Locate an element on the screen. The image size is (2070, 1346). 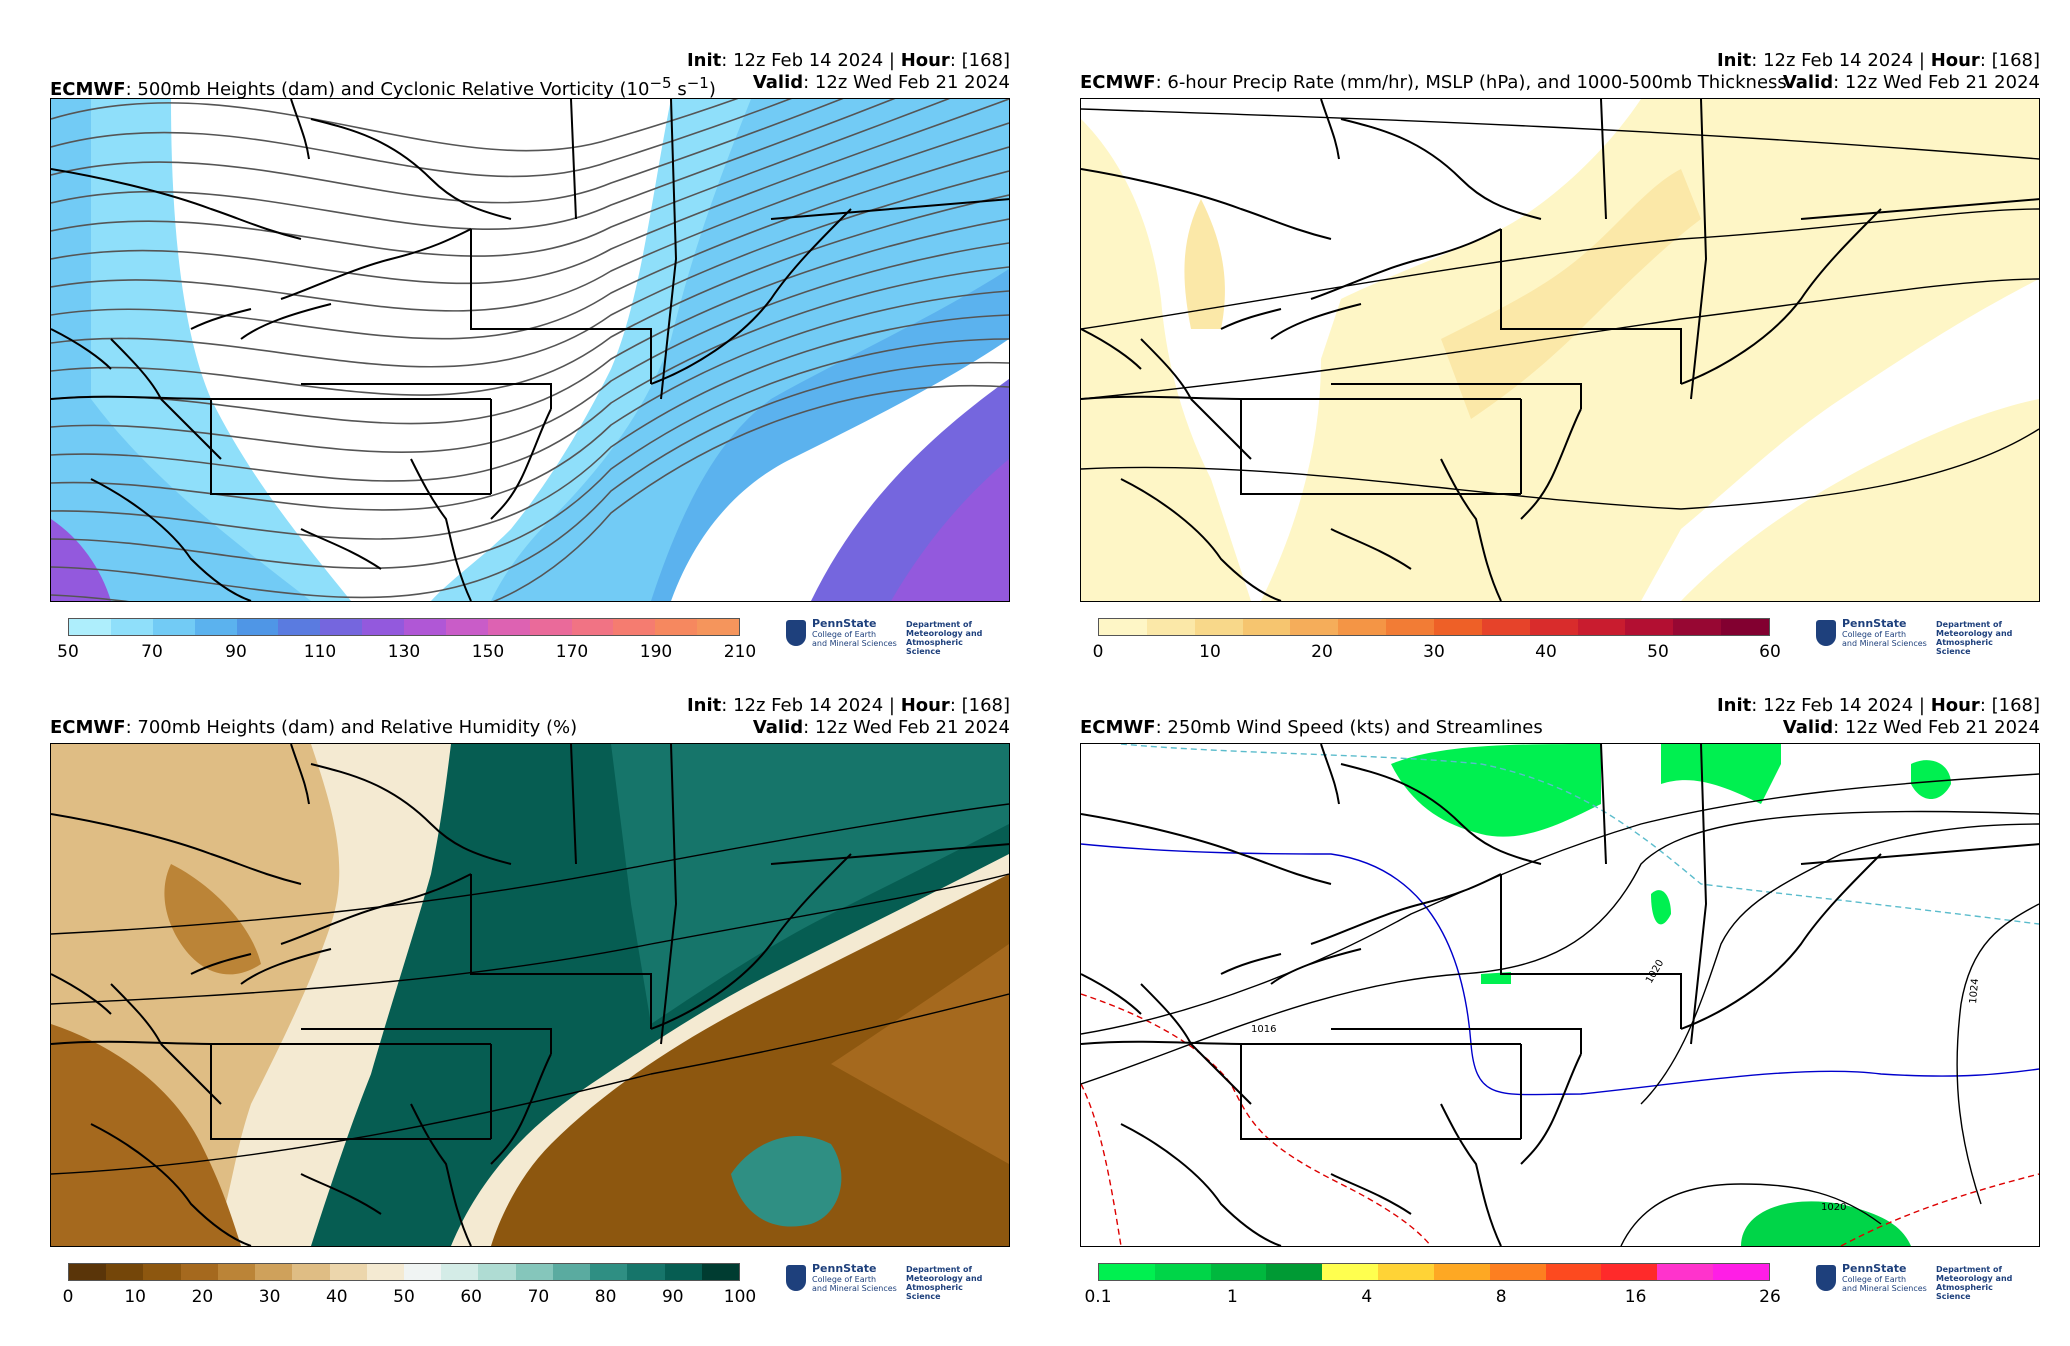
isobar-label: 1016 is located at coordinates (1263, 1029).